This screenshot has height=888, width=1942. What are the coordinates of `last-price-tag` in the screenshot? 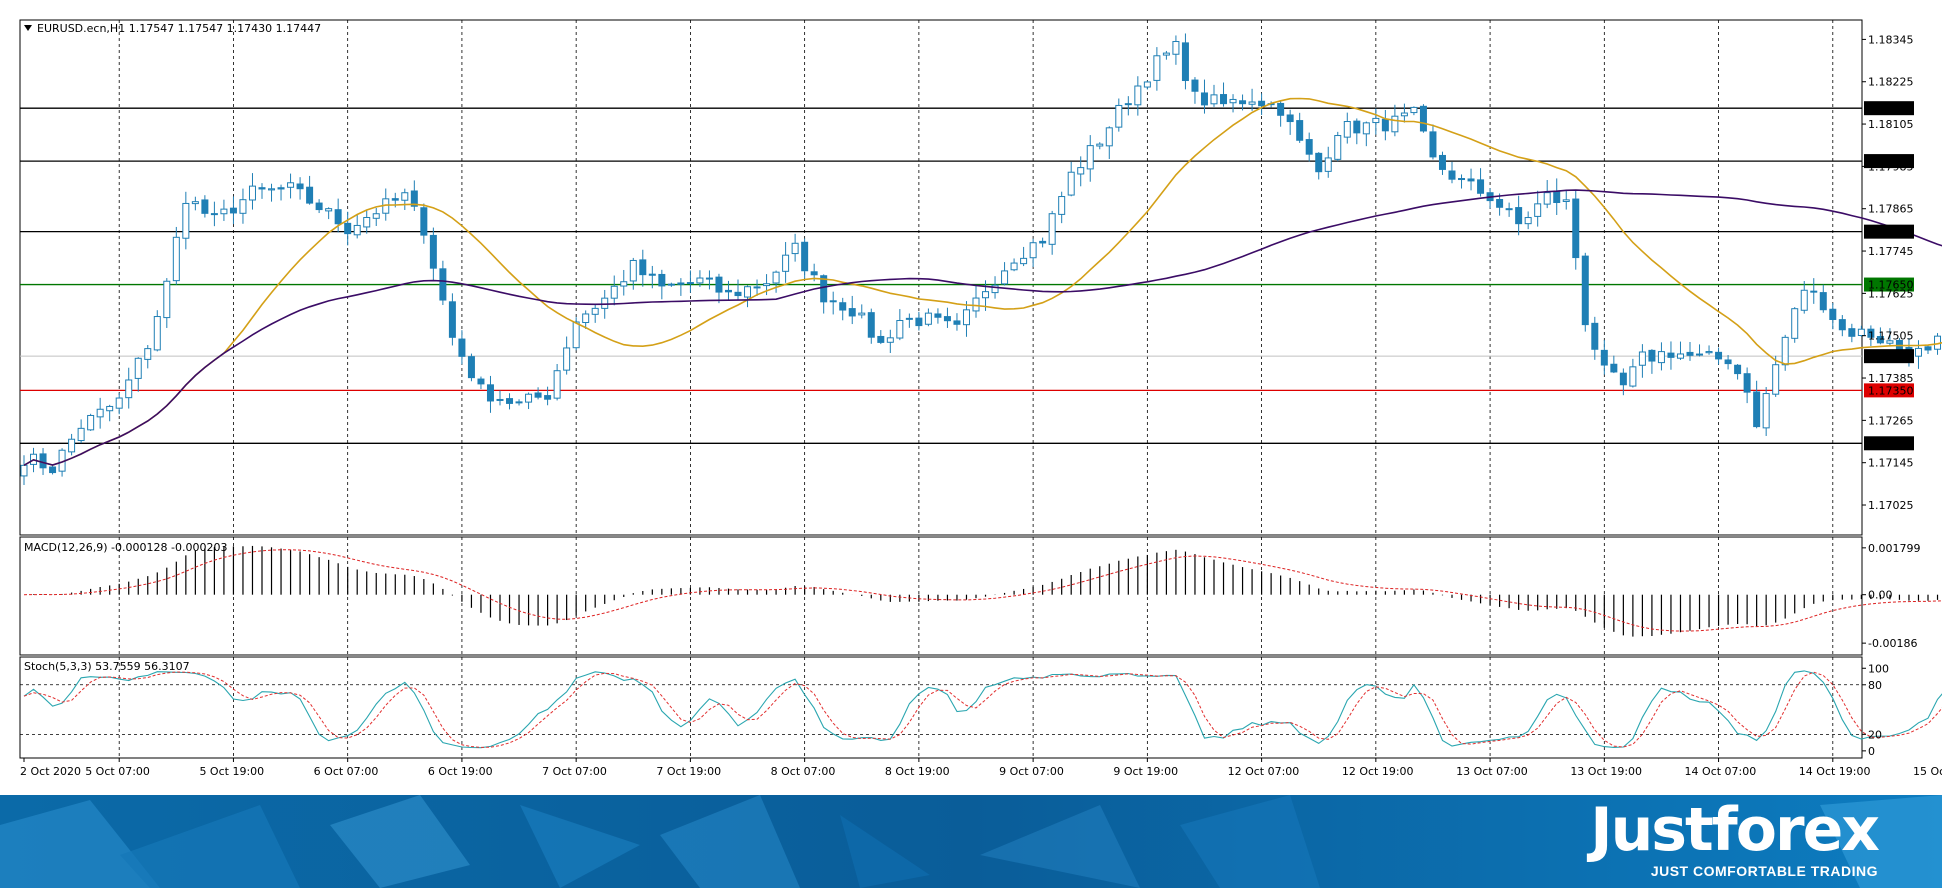 It's located at (1889, 356).